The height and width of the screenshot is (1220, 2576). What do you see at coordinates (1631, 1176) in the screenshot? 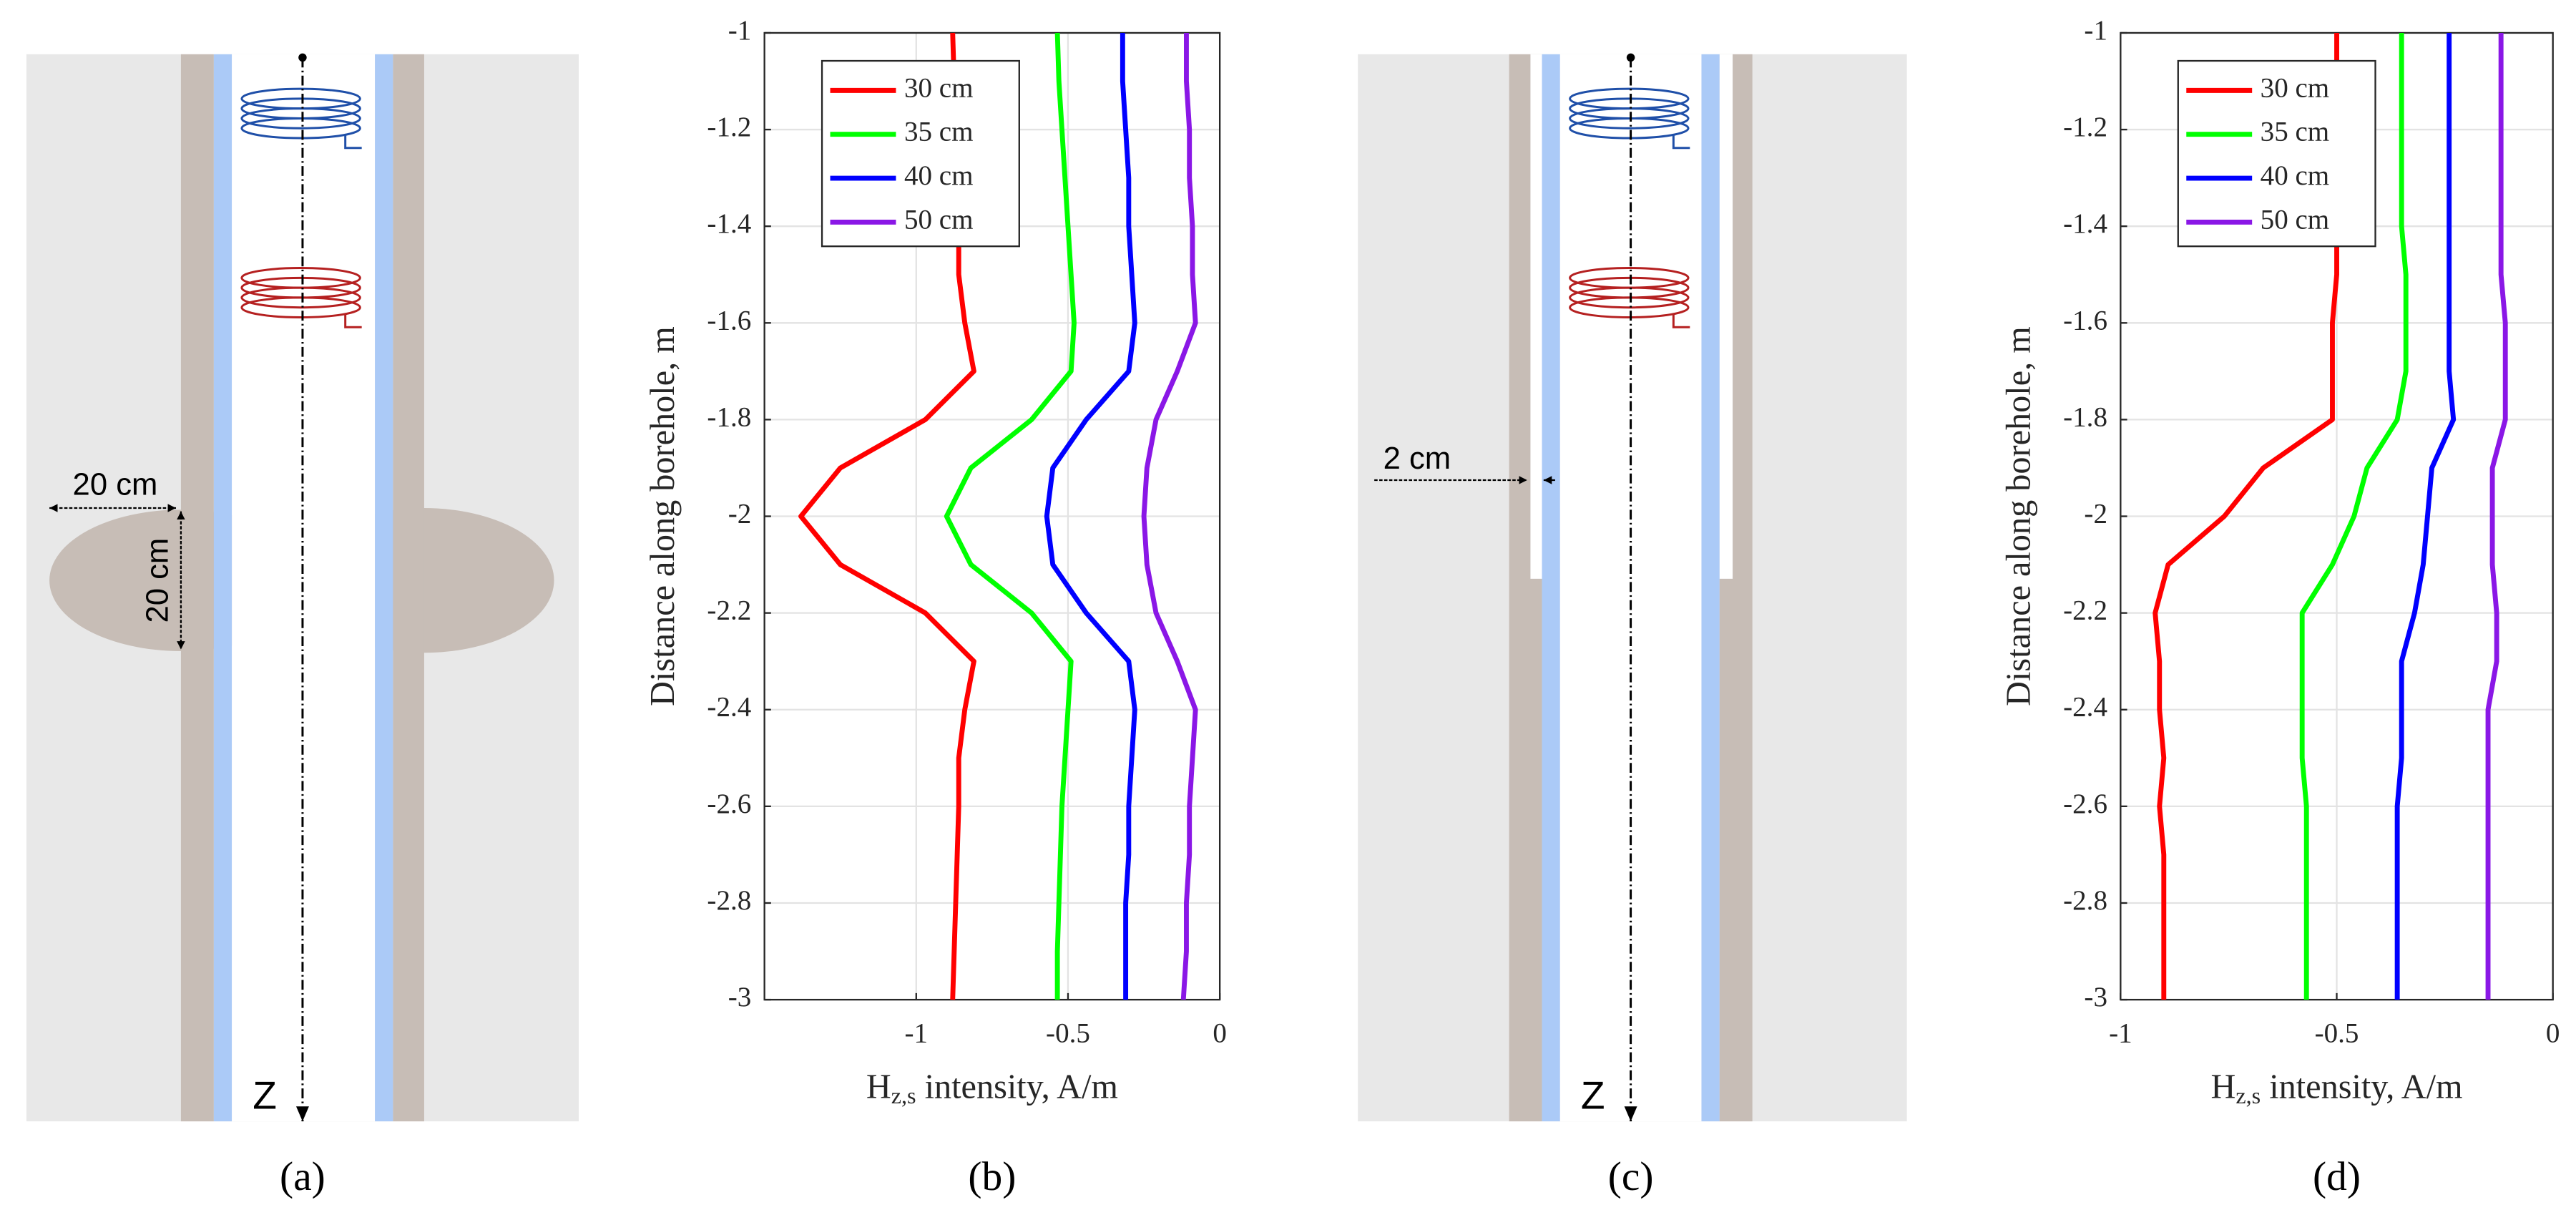
I see `panel-label: (c)` at bounding box center [1631, 1176].